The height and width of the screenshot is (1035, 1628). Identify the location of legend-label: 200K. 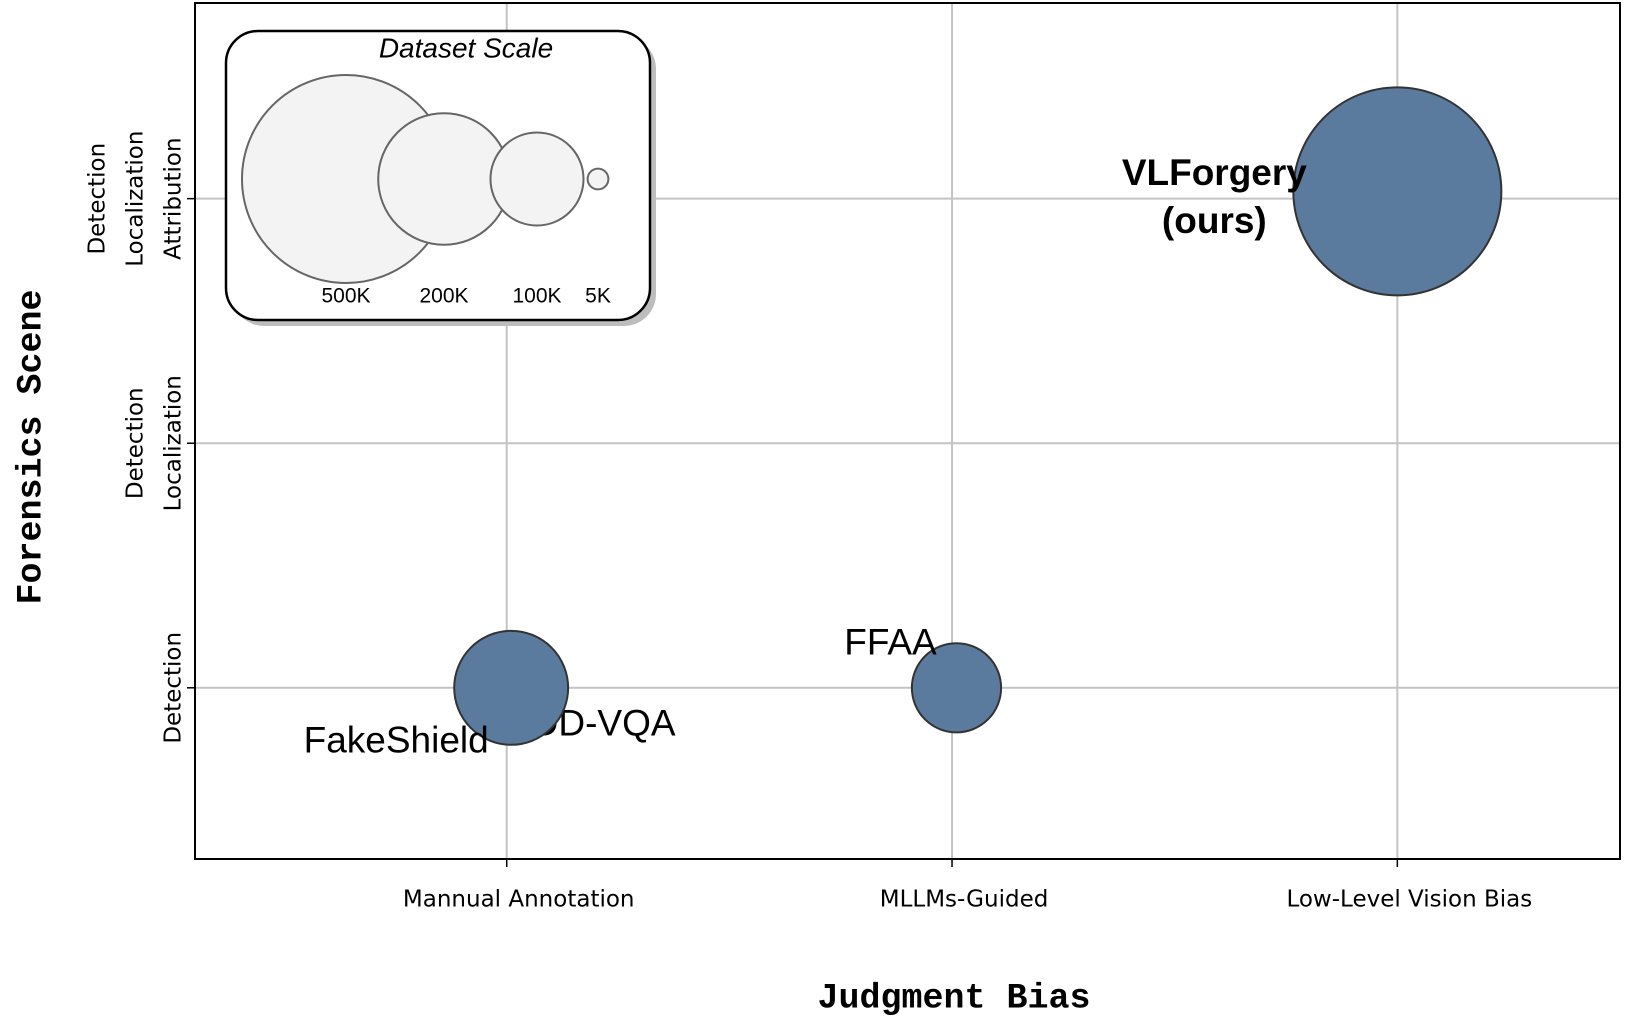
(443, 296).